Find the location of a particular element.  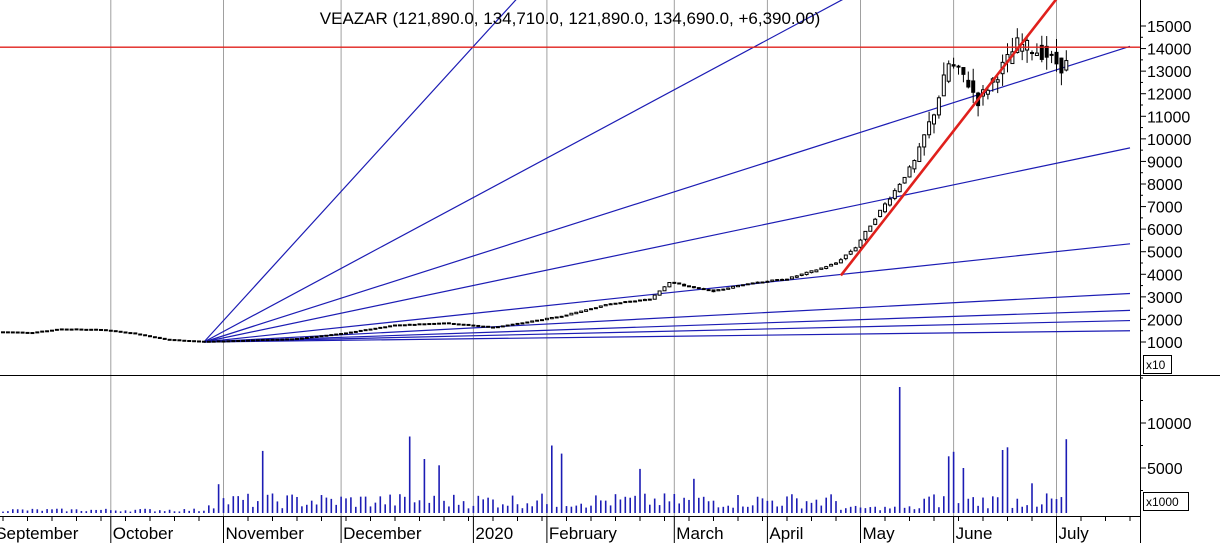

time-label-0: September is located at coordinates (39, 533).